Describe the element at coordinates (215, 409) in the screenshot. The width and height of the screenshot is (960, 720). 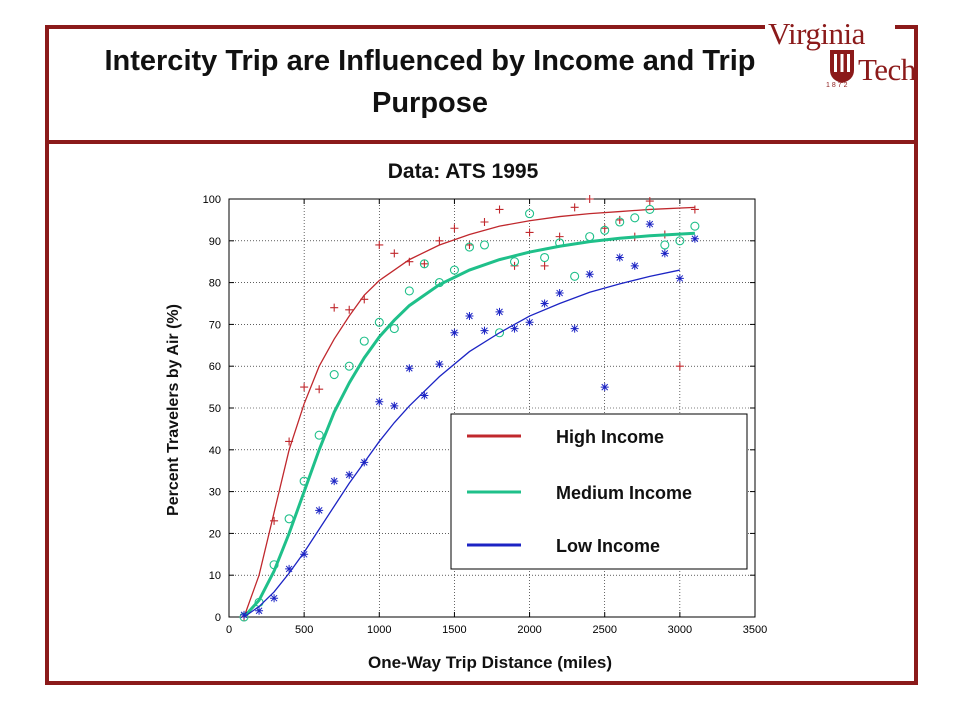
I see `y-tick-label: 50` at that location.